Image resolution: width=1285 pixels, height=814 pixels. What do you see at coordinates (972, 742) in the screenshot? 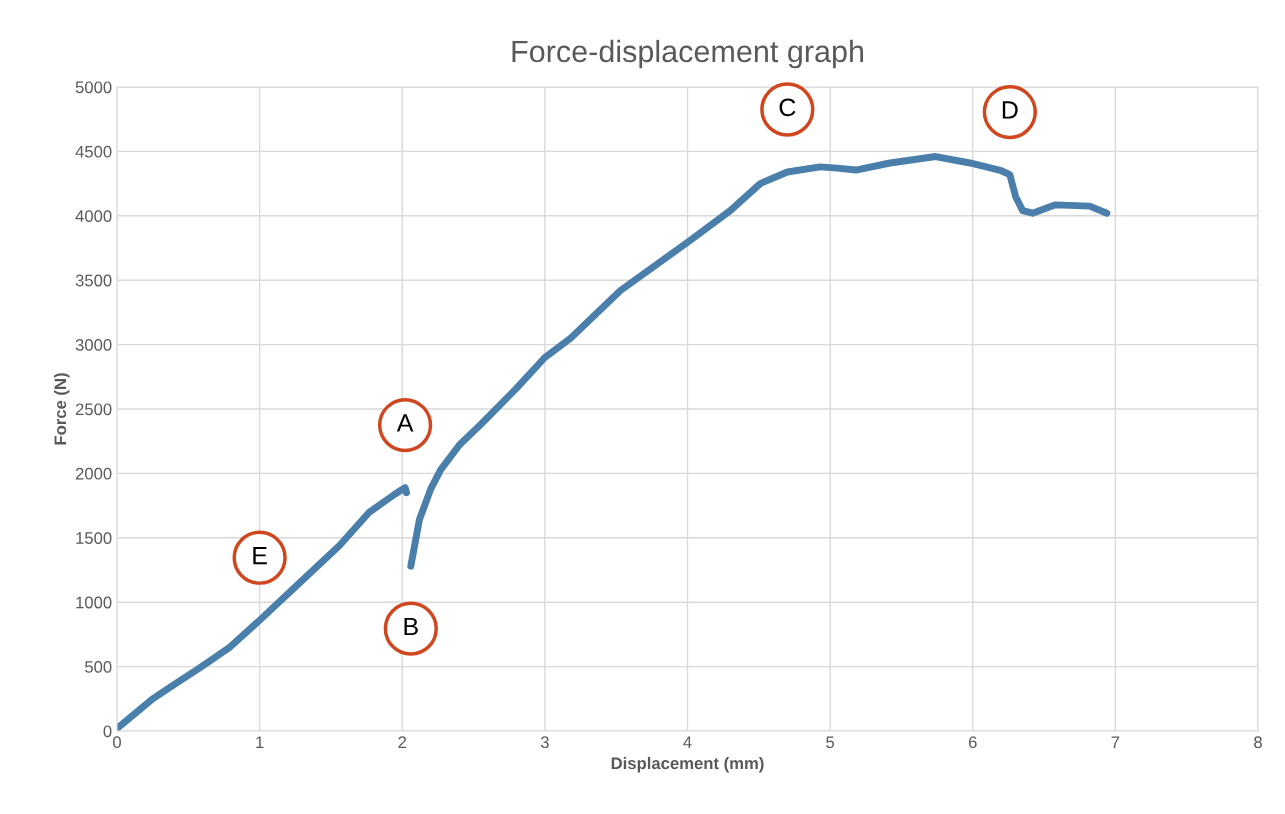
I see `x-tick-label: 6` at bounding box center [972, 742].